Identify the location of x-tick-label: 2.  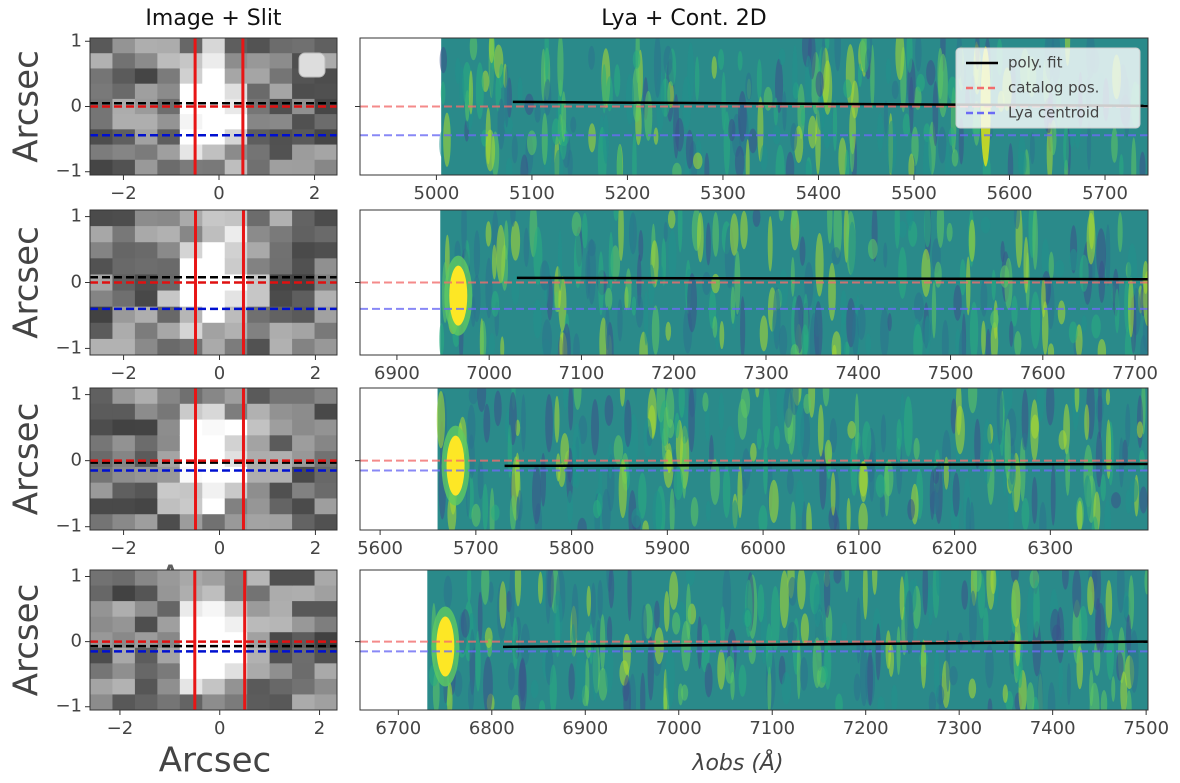
(315, 548).